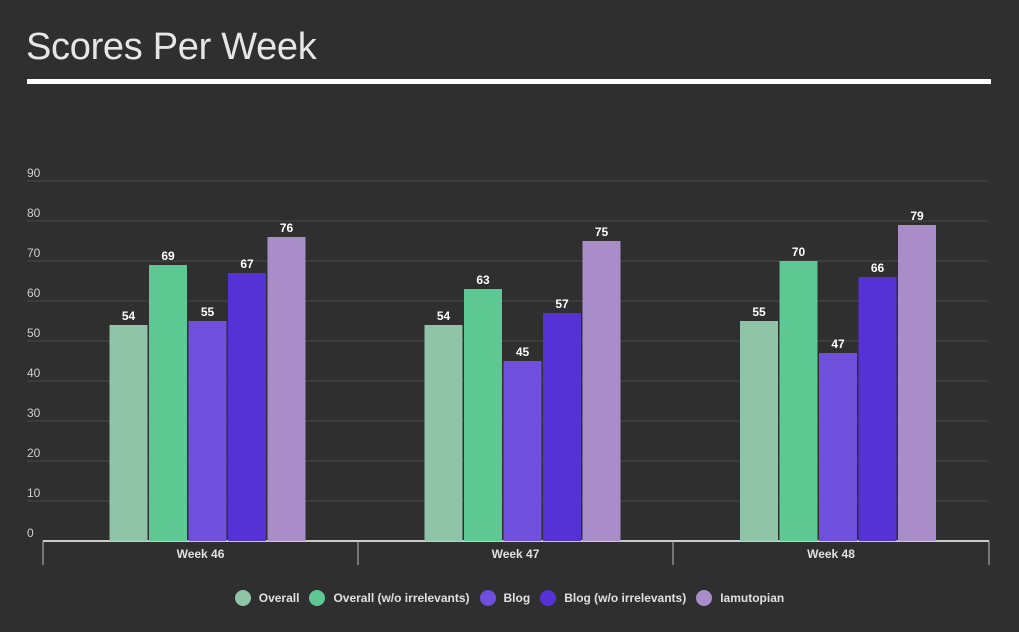  Describe the element at coordinates (917, 216) in the screenshot. I see `data-label: 79` at that location.